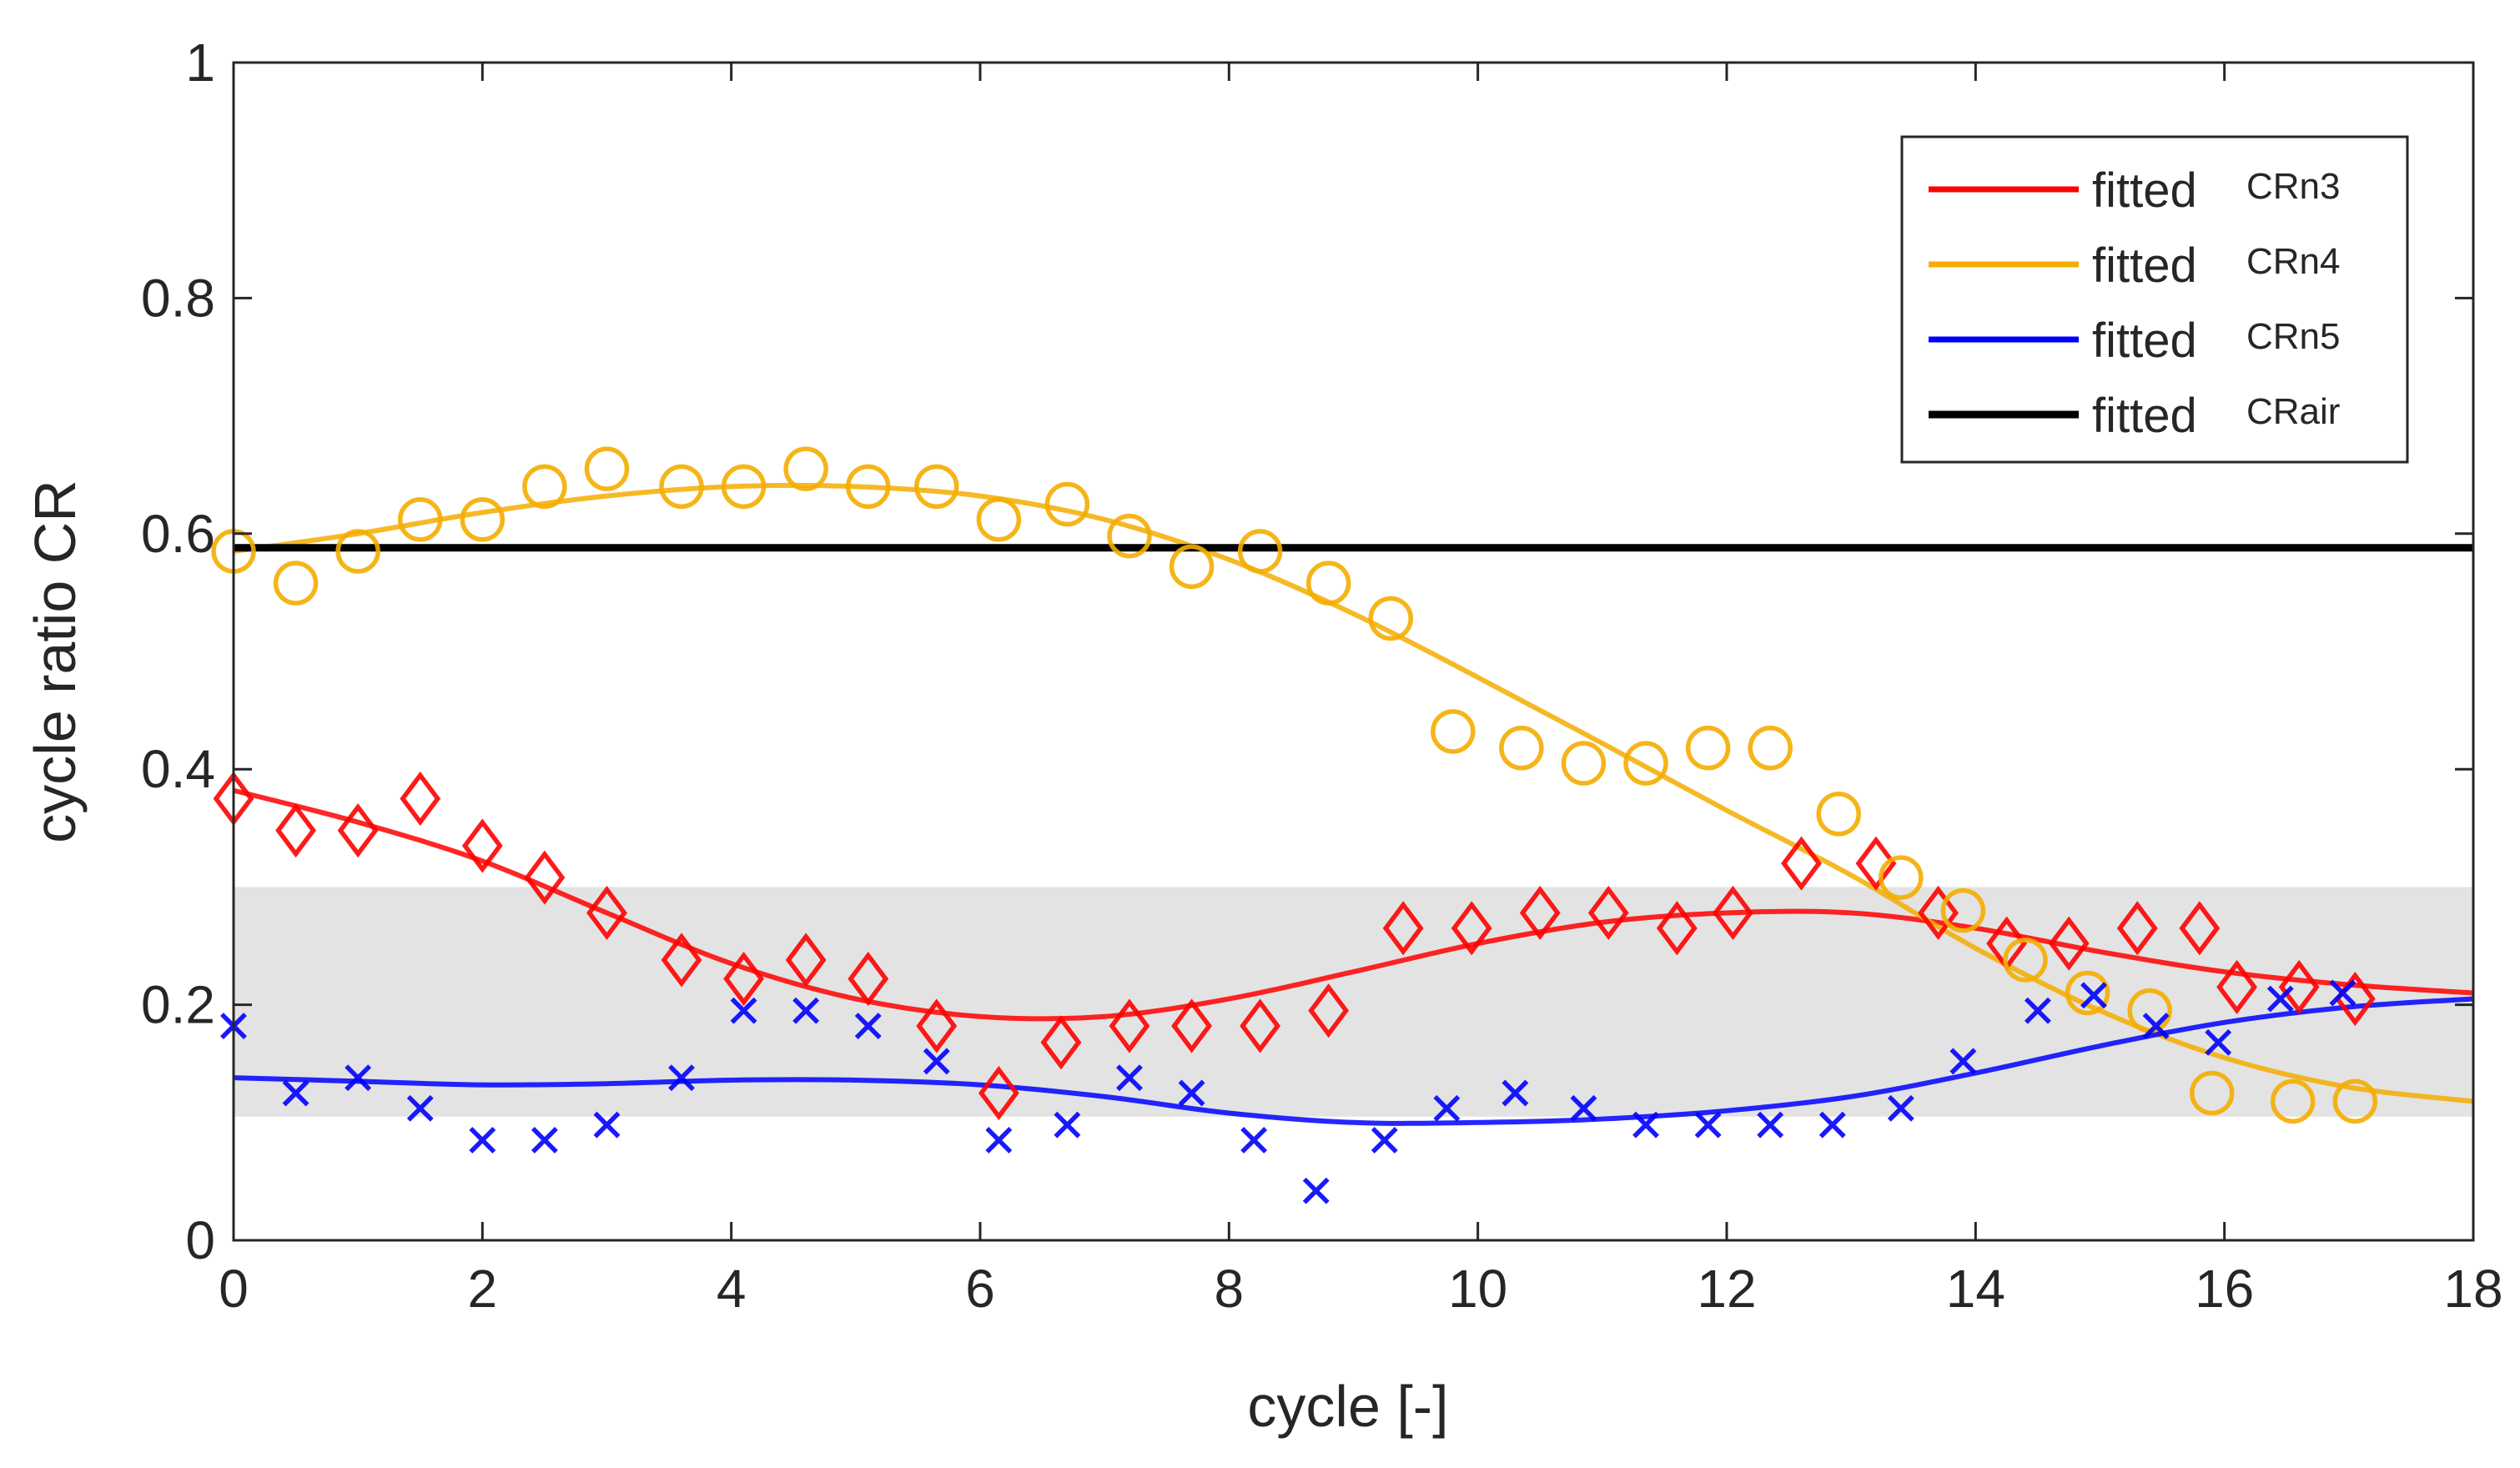  Describe the element at coordinates (1353, 904) in the screenshot. I see `fit-line-crn3` at that location.